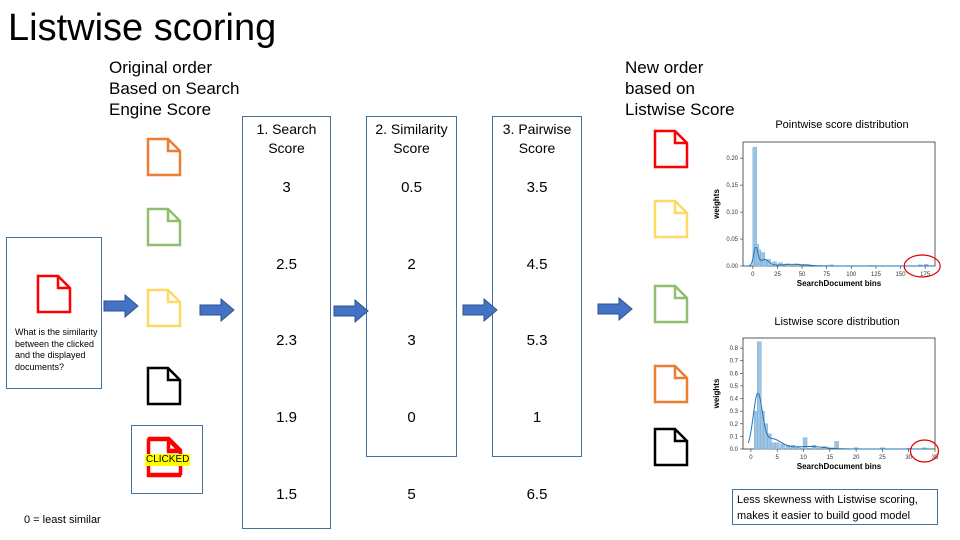 This screenshot has width=960, height=540. Describe the element at coordinates (826, 275) in the screenshot. I see `x-tick-label: 75` at that location.